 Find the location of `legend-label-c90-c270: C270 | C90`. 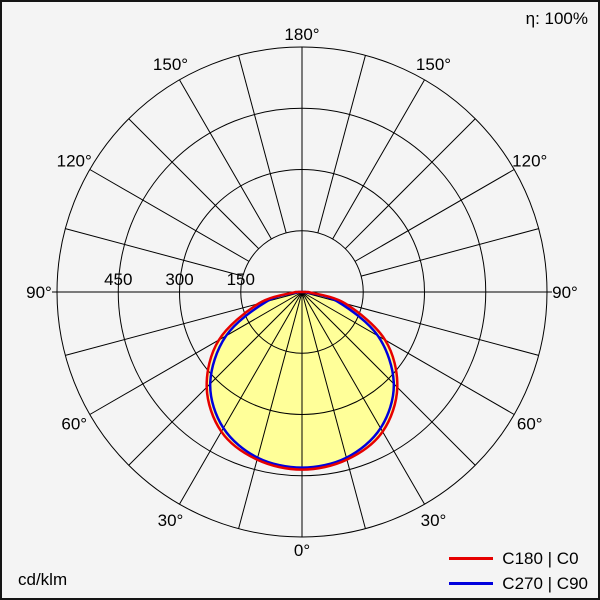

legend-label-c90-c270: C270 | C90 is located at coordinates (545, 583).